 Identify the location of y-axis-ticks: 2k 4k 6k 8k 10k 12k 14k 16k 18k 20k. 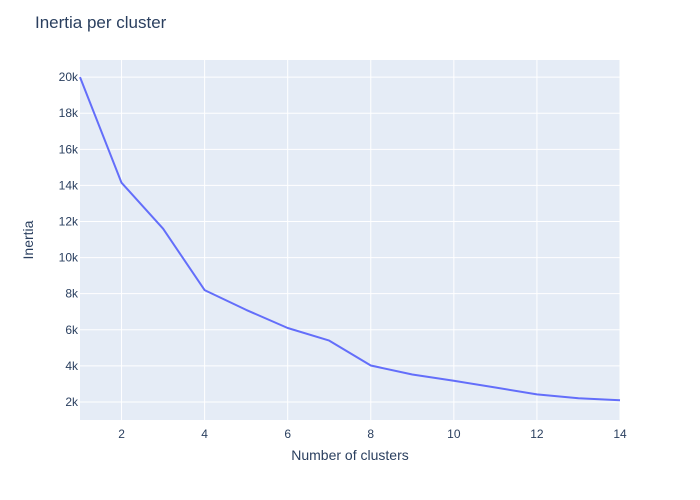
(69, 239).